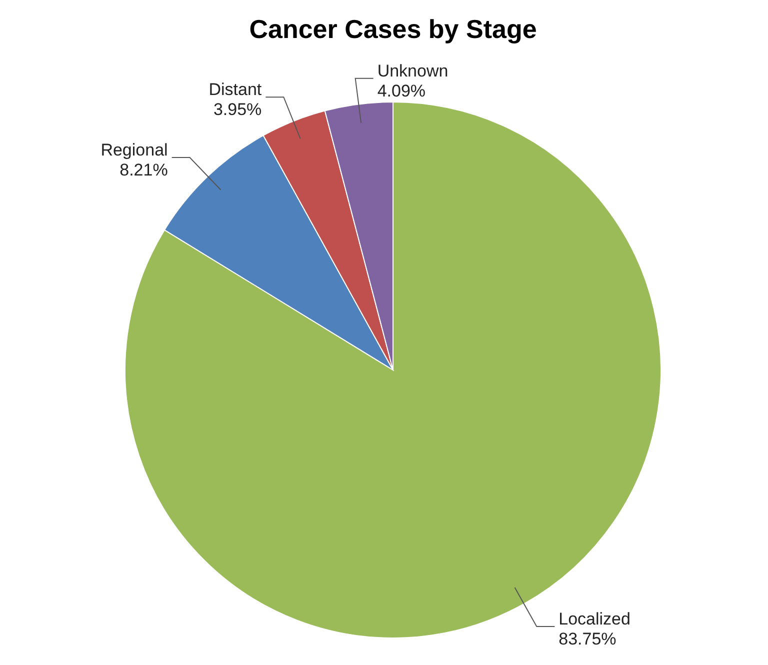  Describe the element at coordinates (237, 110) in the screenshot. I see `data-label: 3.95%` at that location.